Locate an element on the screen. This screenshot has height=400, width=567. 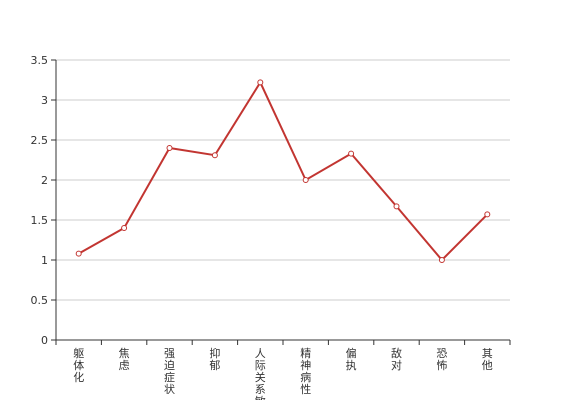
x-tick-label: 躯体化 is located at coordinates (78, 365).